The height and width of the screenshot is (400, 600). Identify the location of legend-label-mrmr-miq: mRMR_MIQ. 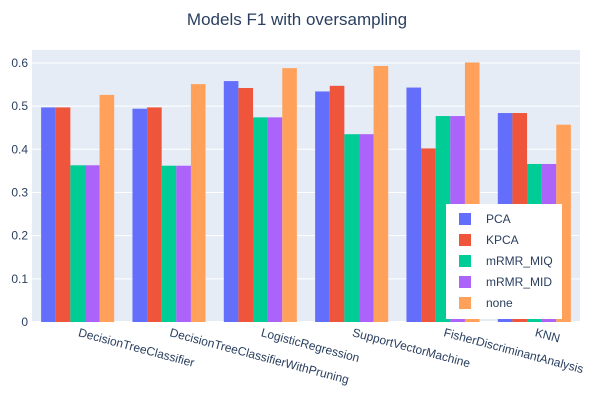
(519, 261).